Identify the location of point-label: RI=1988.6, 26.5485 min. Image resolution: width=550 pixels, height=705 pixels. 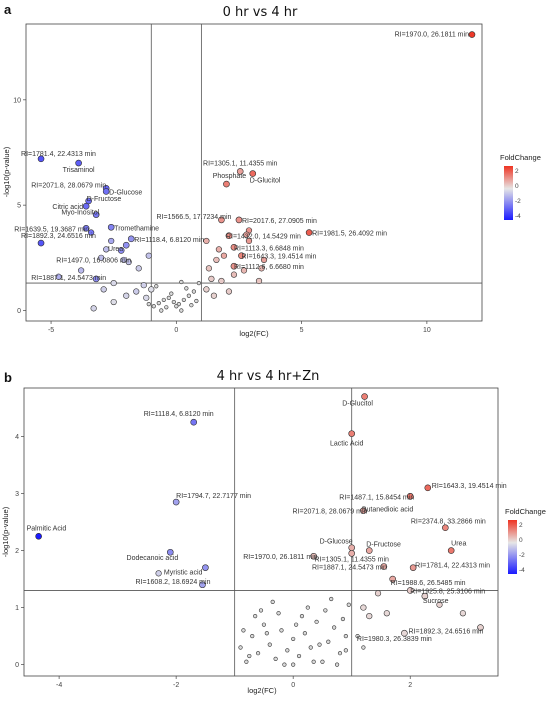
(428, 583).